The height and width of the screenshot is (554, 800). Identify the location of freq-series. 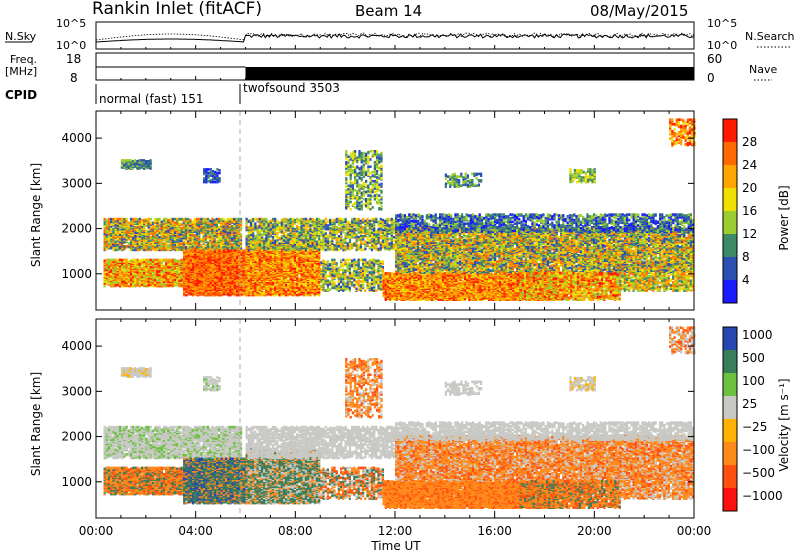
(170, 73).